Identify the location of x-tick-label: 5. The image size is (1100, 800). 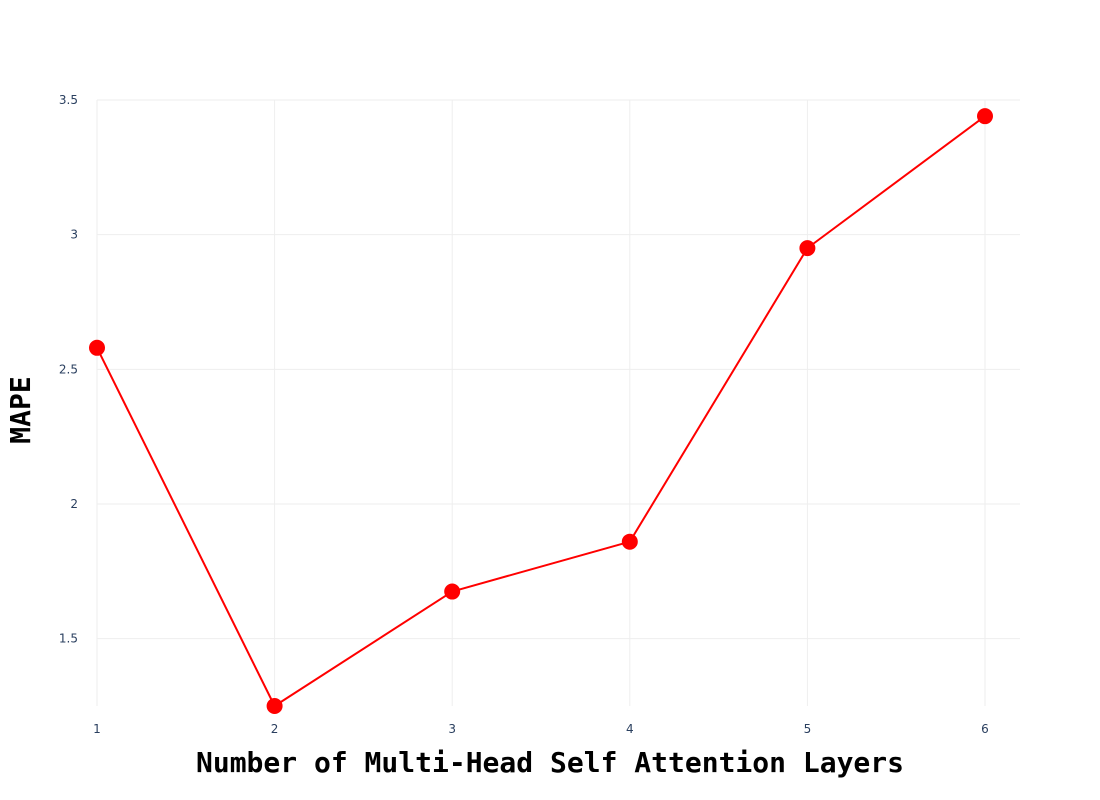
(808, 729).